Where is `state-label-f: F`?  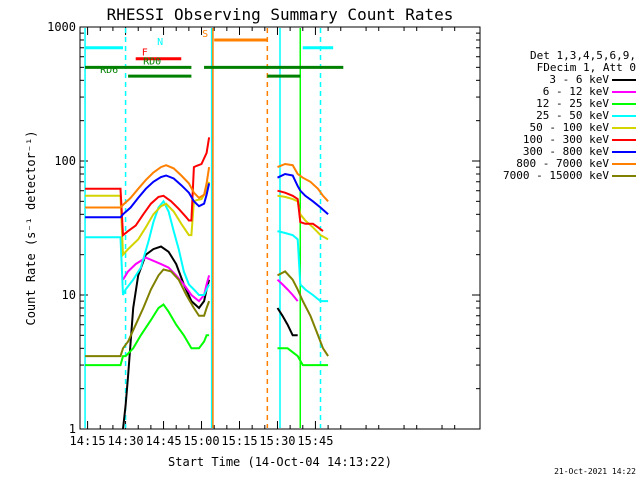
state-label-f: F is located at coordinates (145, 53).